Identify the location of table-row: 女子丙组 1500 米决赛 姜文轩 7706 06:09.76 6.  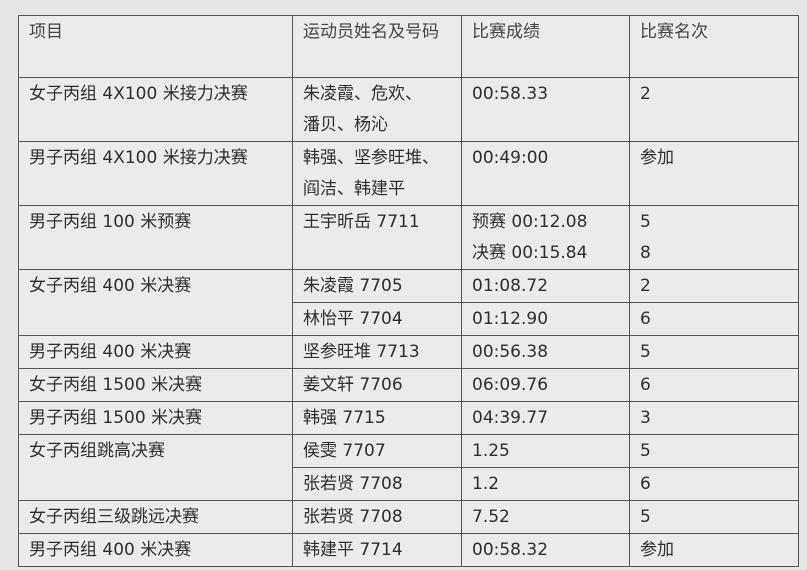
(408, 385).